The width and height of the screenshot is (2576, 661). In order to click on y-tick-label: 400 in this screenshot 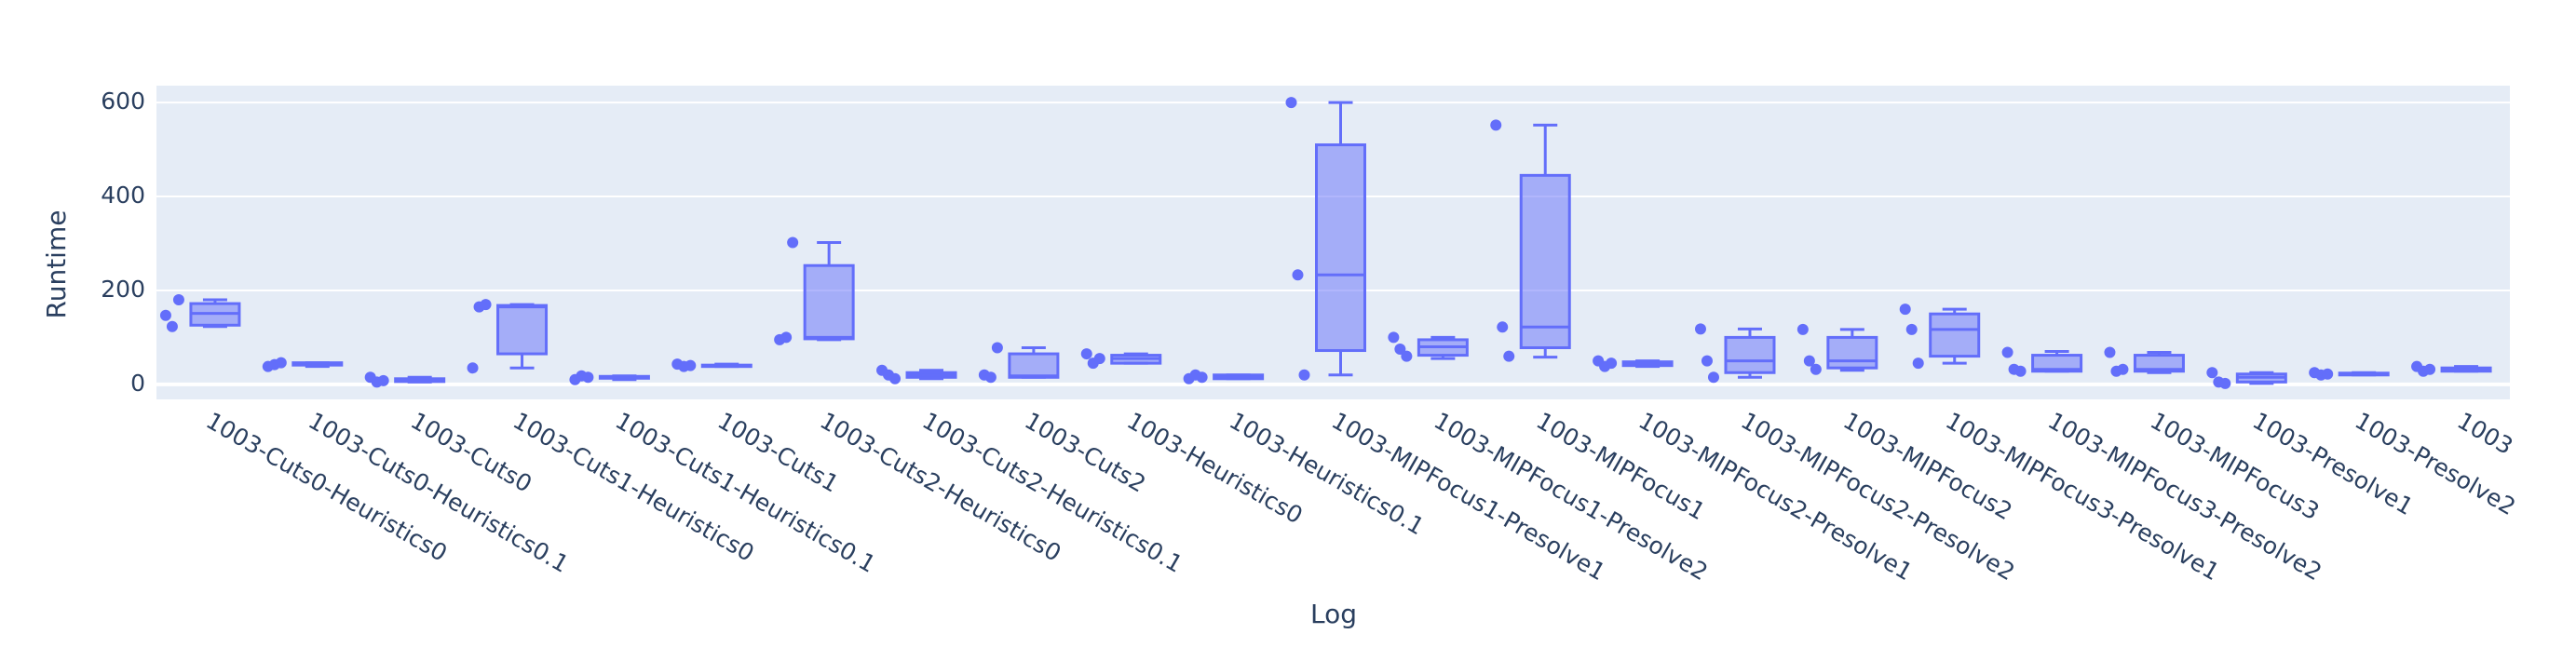, I will do `click(123, 196)`.